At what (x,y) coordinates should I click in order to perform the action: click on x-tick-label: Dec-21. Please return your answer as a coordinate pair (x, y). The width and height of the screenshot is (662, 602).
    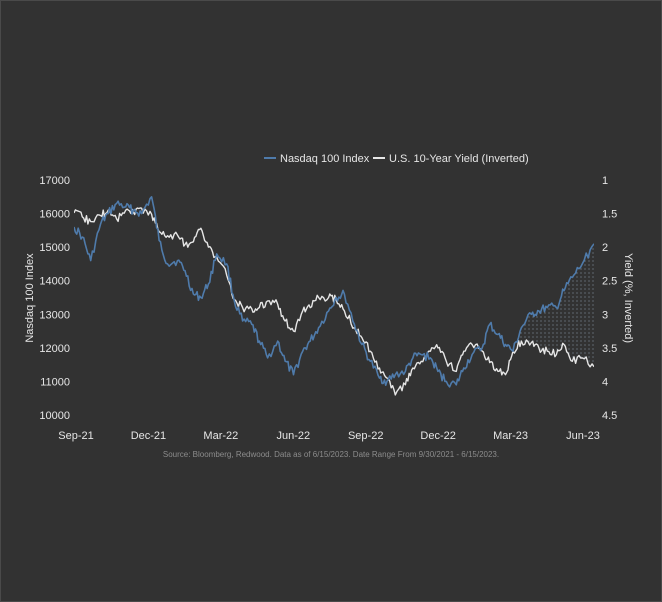
    Looking at the image, I should click on (148, 436).